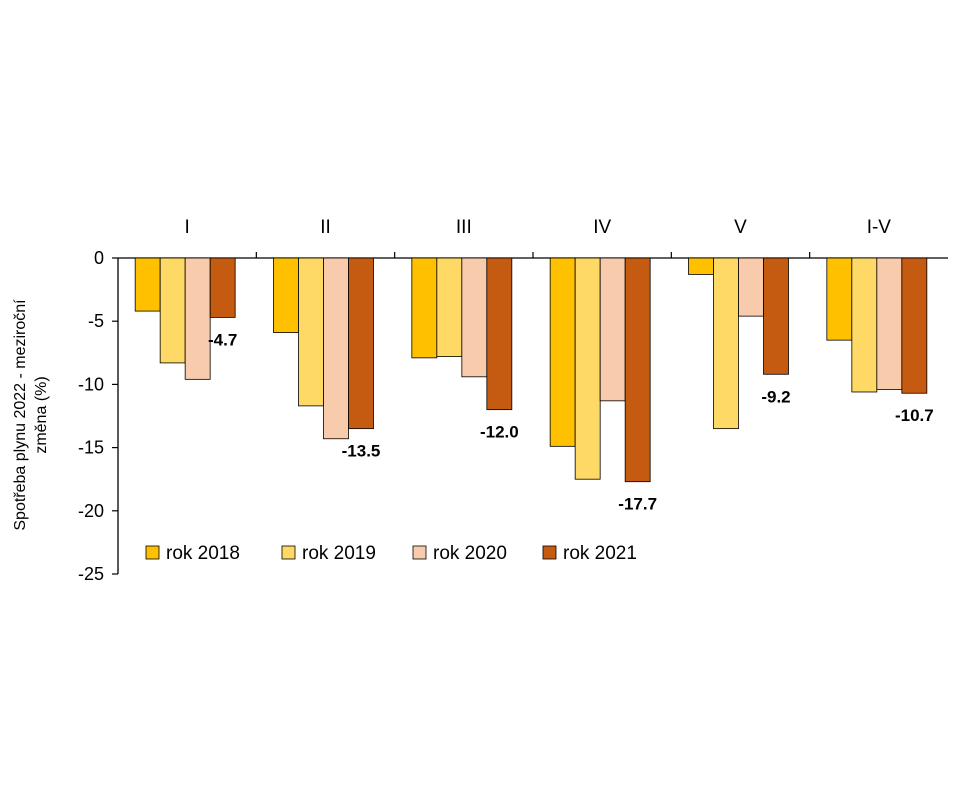 Image resolution: width=960 pixels, height=800 pixels. I want to click on legend-entry: rok 2018, so click(203, 553).